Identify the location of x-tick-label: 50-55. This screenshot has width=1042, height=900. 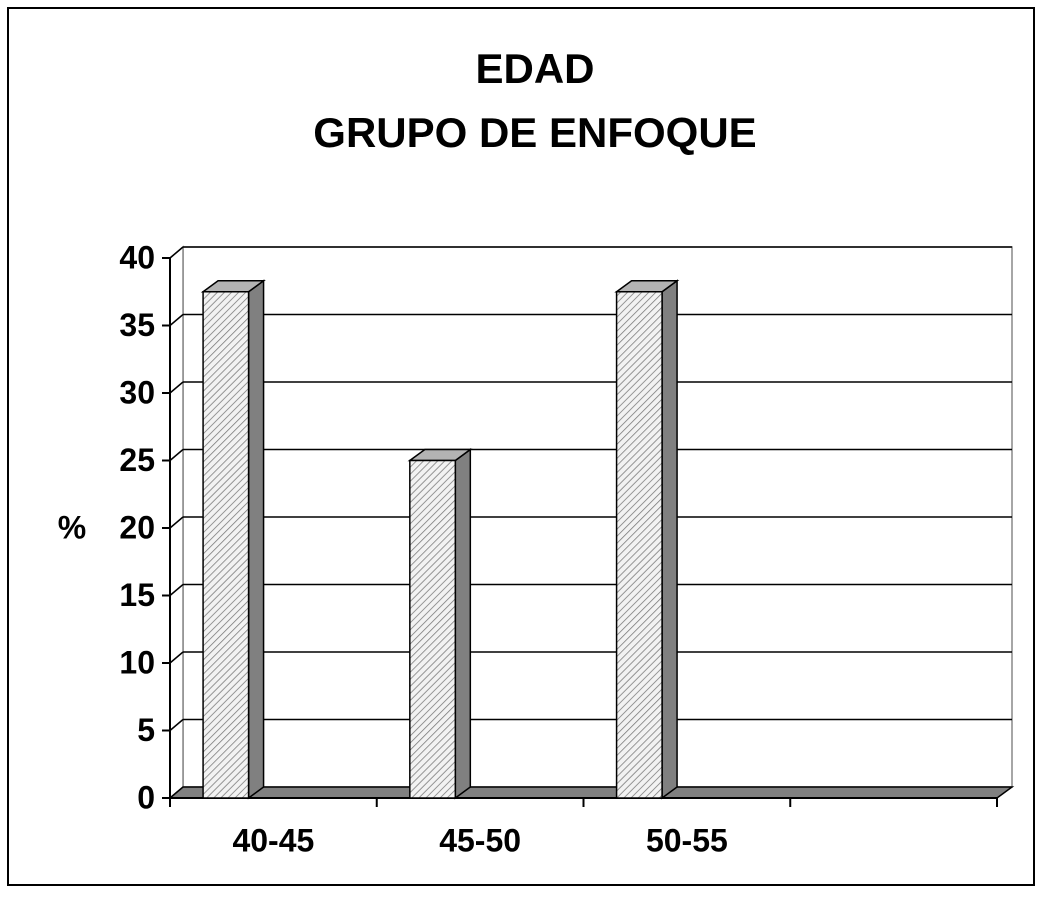
(687, 840).